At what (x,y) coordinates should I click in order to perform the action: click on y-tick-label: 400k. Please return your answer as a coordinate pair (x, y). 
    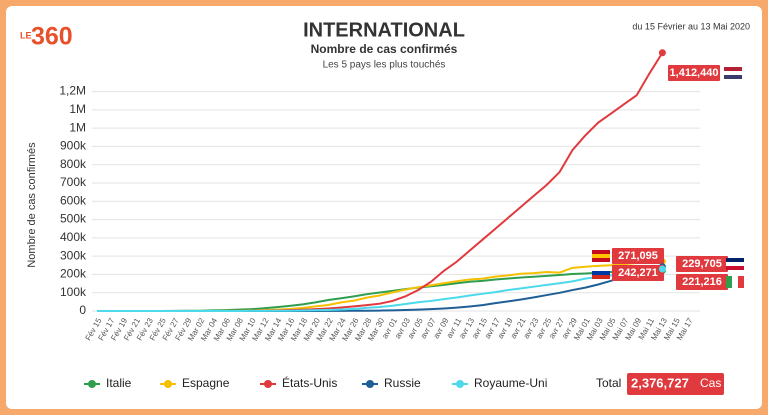
    Looking at the image, I should click on (73, 237).